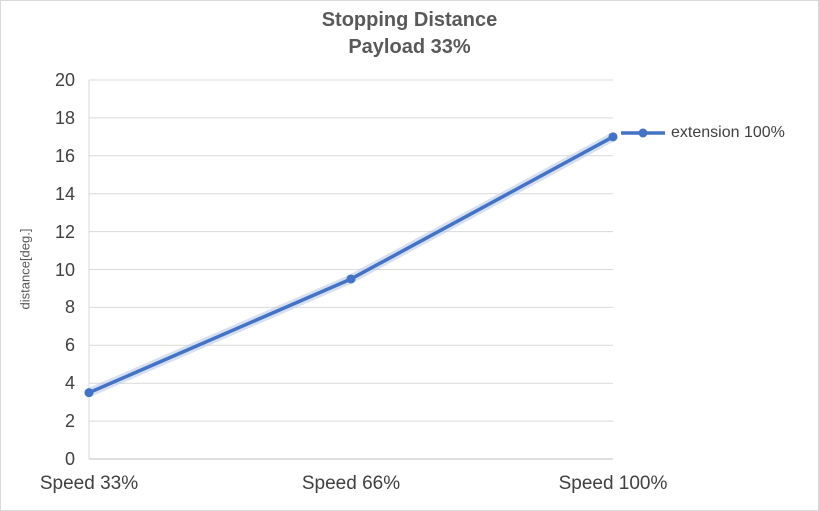 Image resolution: width=819 pixels, height=511 pixels. Describe the element at coordinates (64, 80) in the screenshot. I see `y-tick-label: 20` at that location.